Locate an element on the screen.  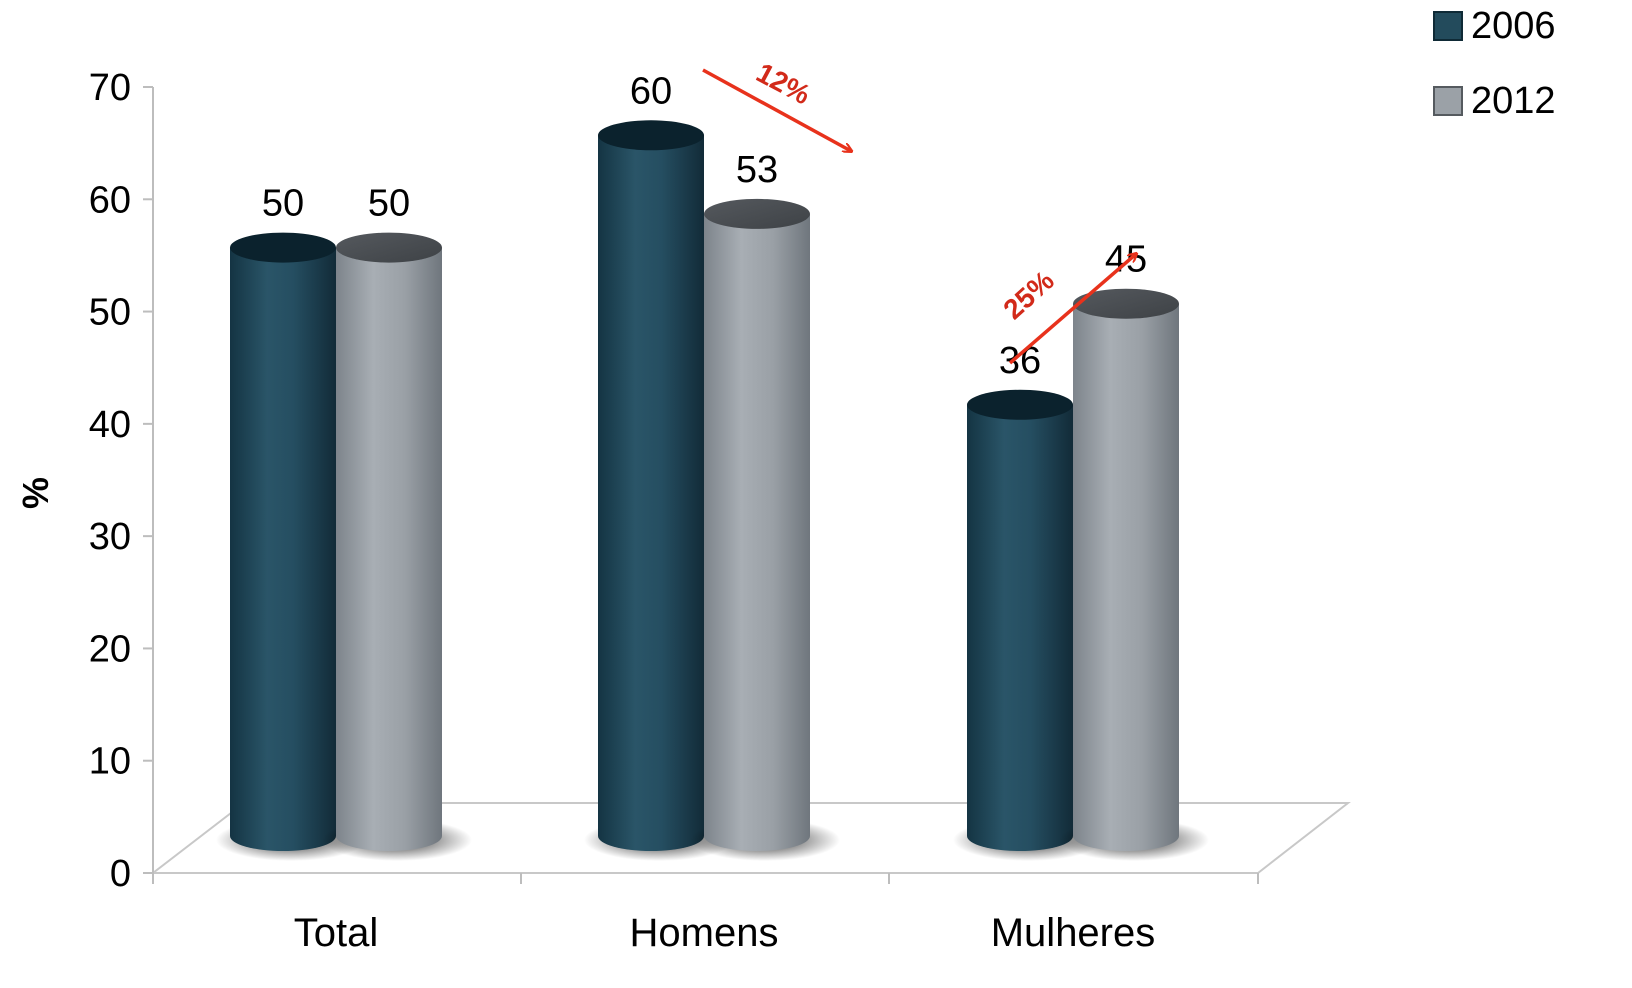
bar-2006-Mulheres is located at coordinates (1028, 625).